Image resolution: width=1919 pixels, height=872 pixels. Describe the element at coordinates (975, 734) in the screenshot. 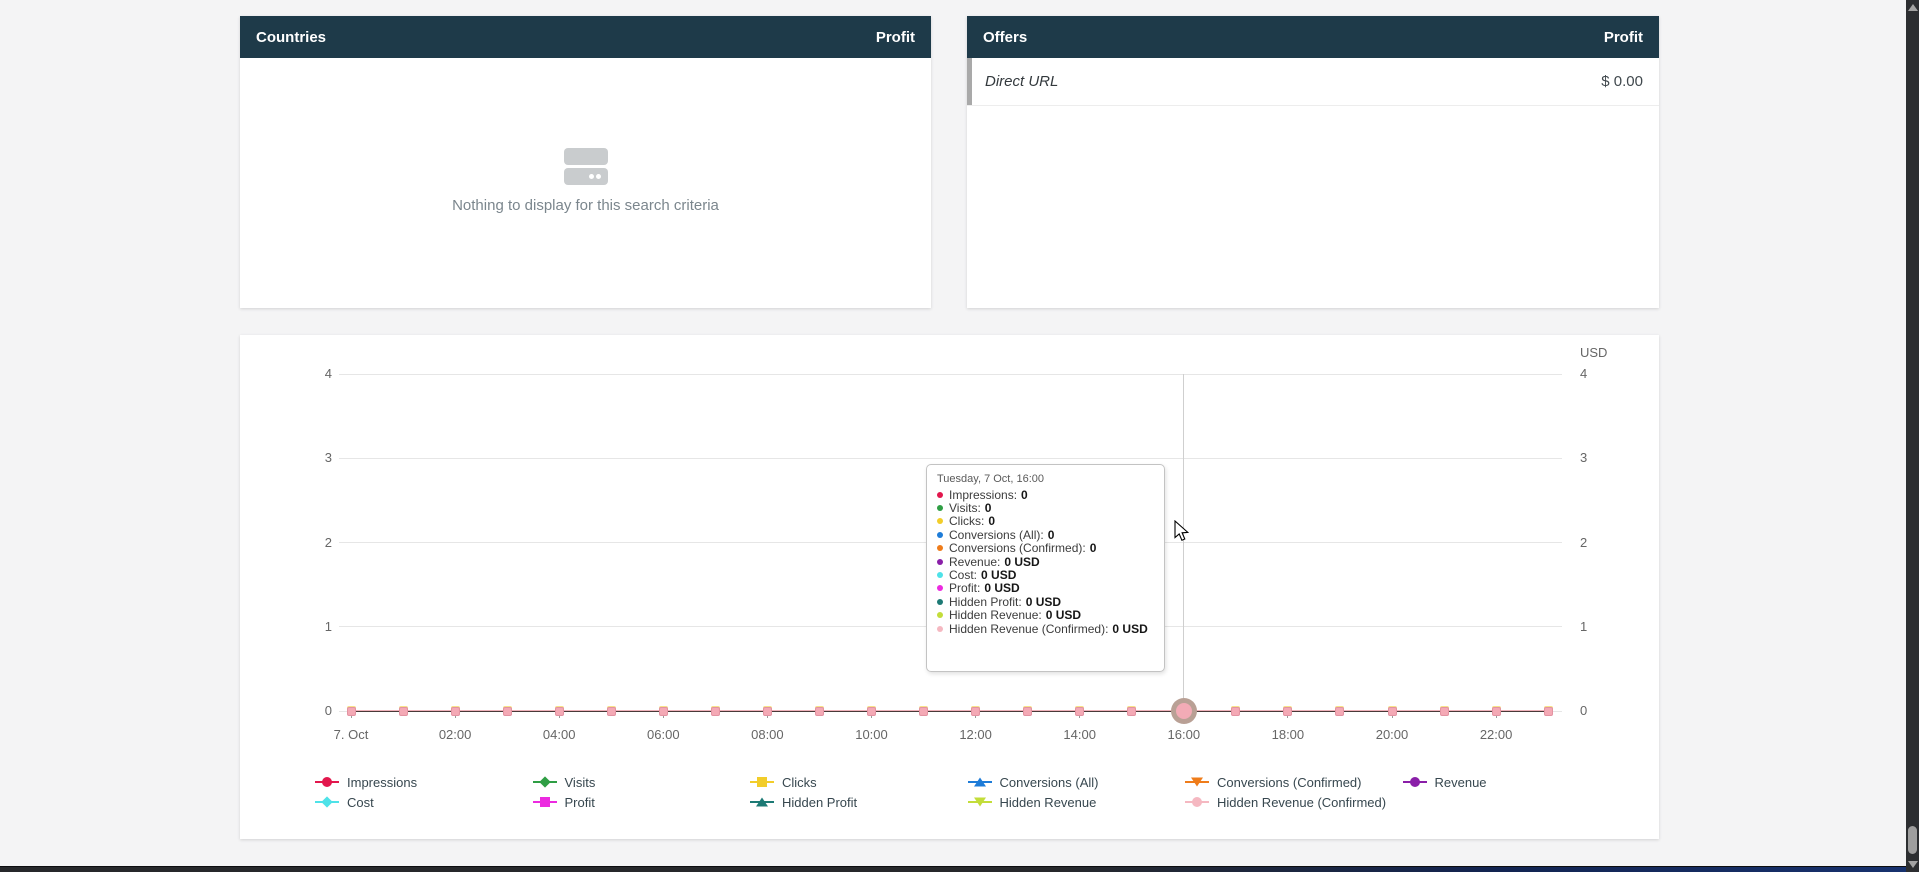

I see `x-axis-label: 12:00` at that location.